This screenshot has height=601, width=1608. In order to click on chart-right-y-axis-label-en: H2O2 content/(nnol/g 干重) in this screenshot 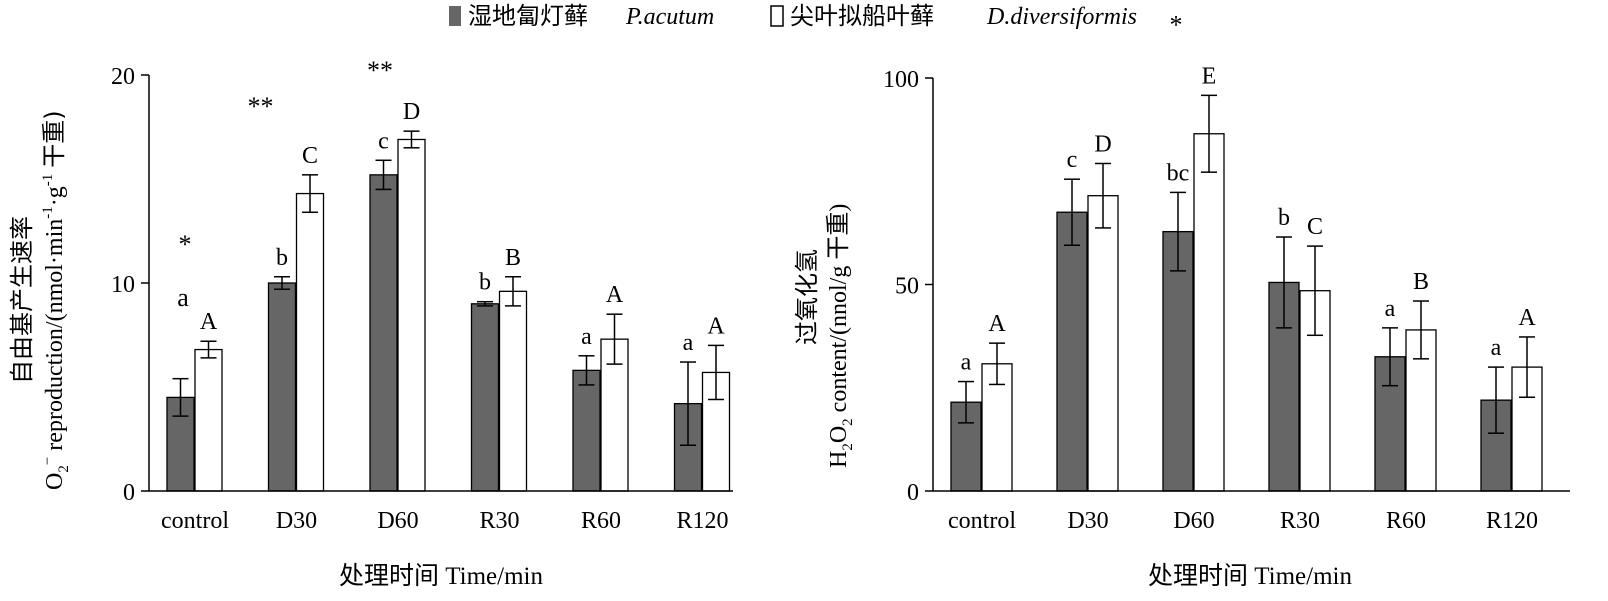, I will do `click(840, 336)`.